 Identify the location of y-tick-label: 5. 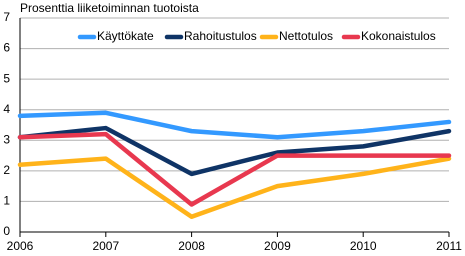
(6, 78).